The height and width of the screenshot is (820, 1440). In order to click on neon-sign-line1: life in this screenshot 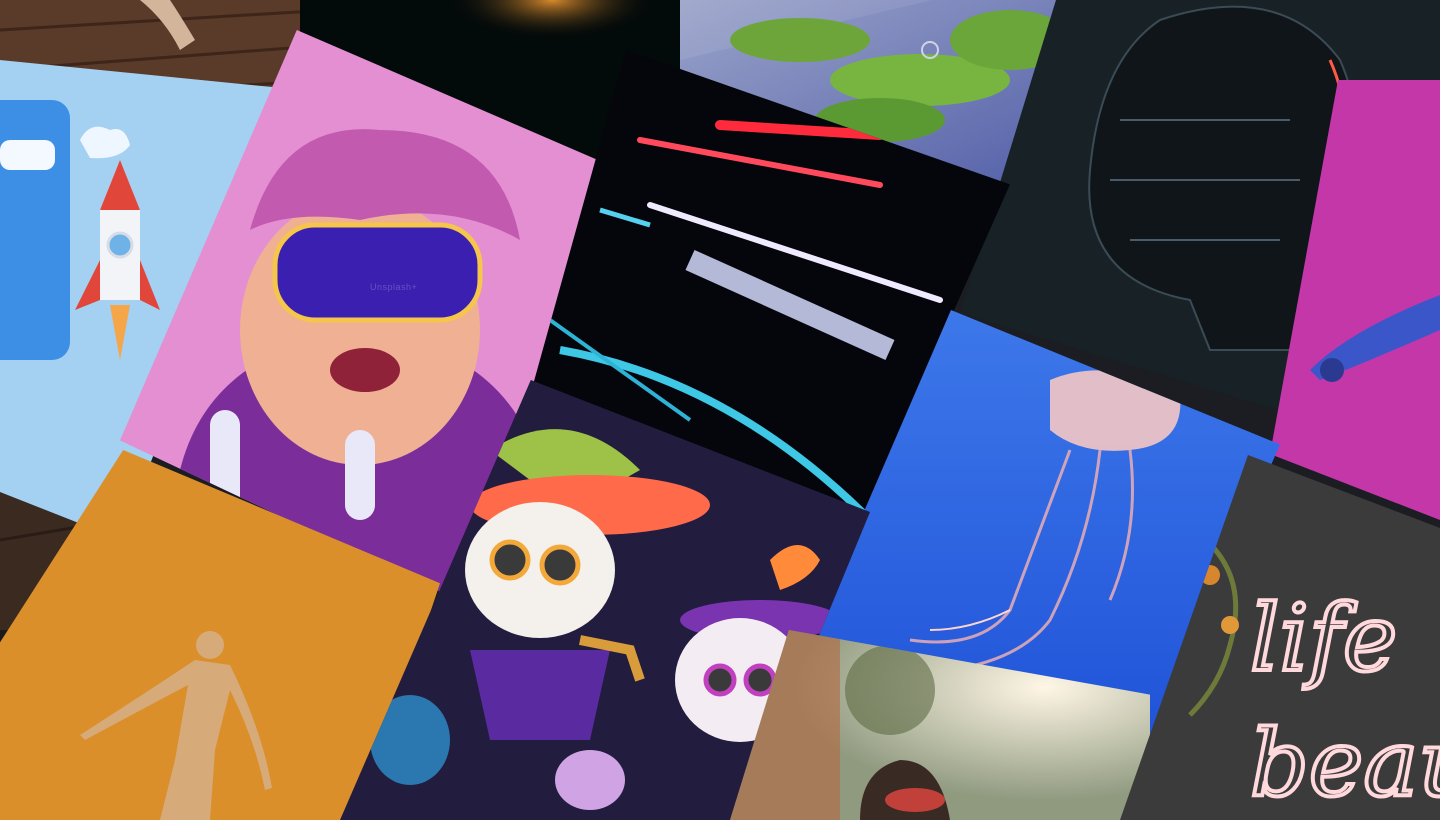, I will do `click(1323, 638)`.